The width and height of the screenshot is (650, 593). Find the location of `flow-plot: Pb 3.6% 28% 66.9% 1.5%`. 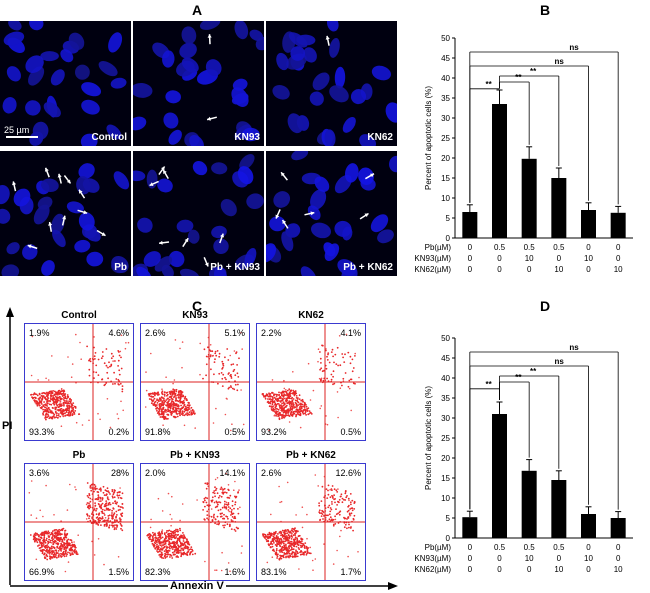

flow-plot: Pb 3.6% 28% 66.9% 1.5% is located at coordinates (79, 515).